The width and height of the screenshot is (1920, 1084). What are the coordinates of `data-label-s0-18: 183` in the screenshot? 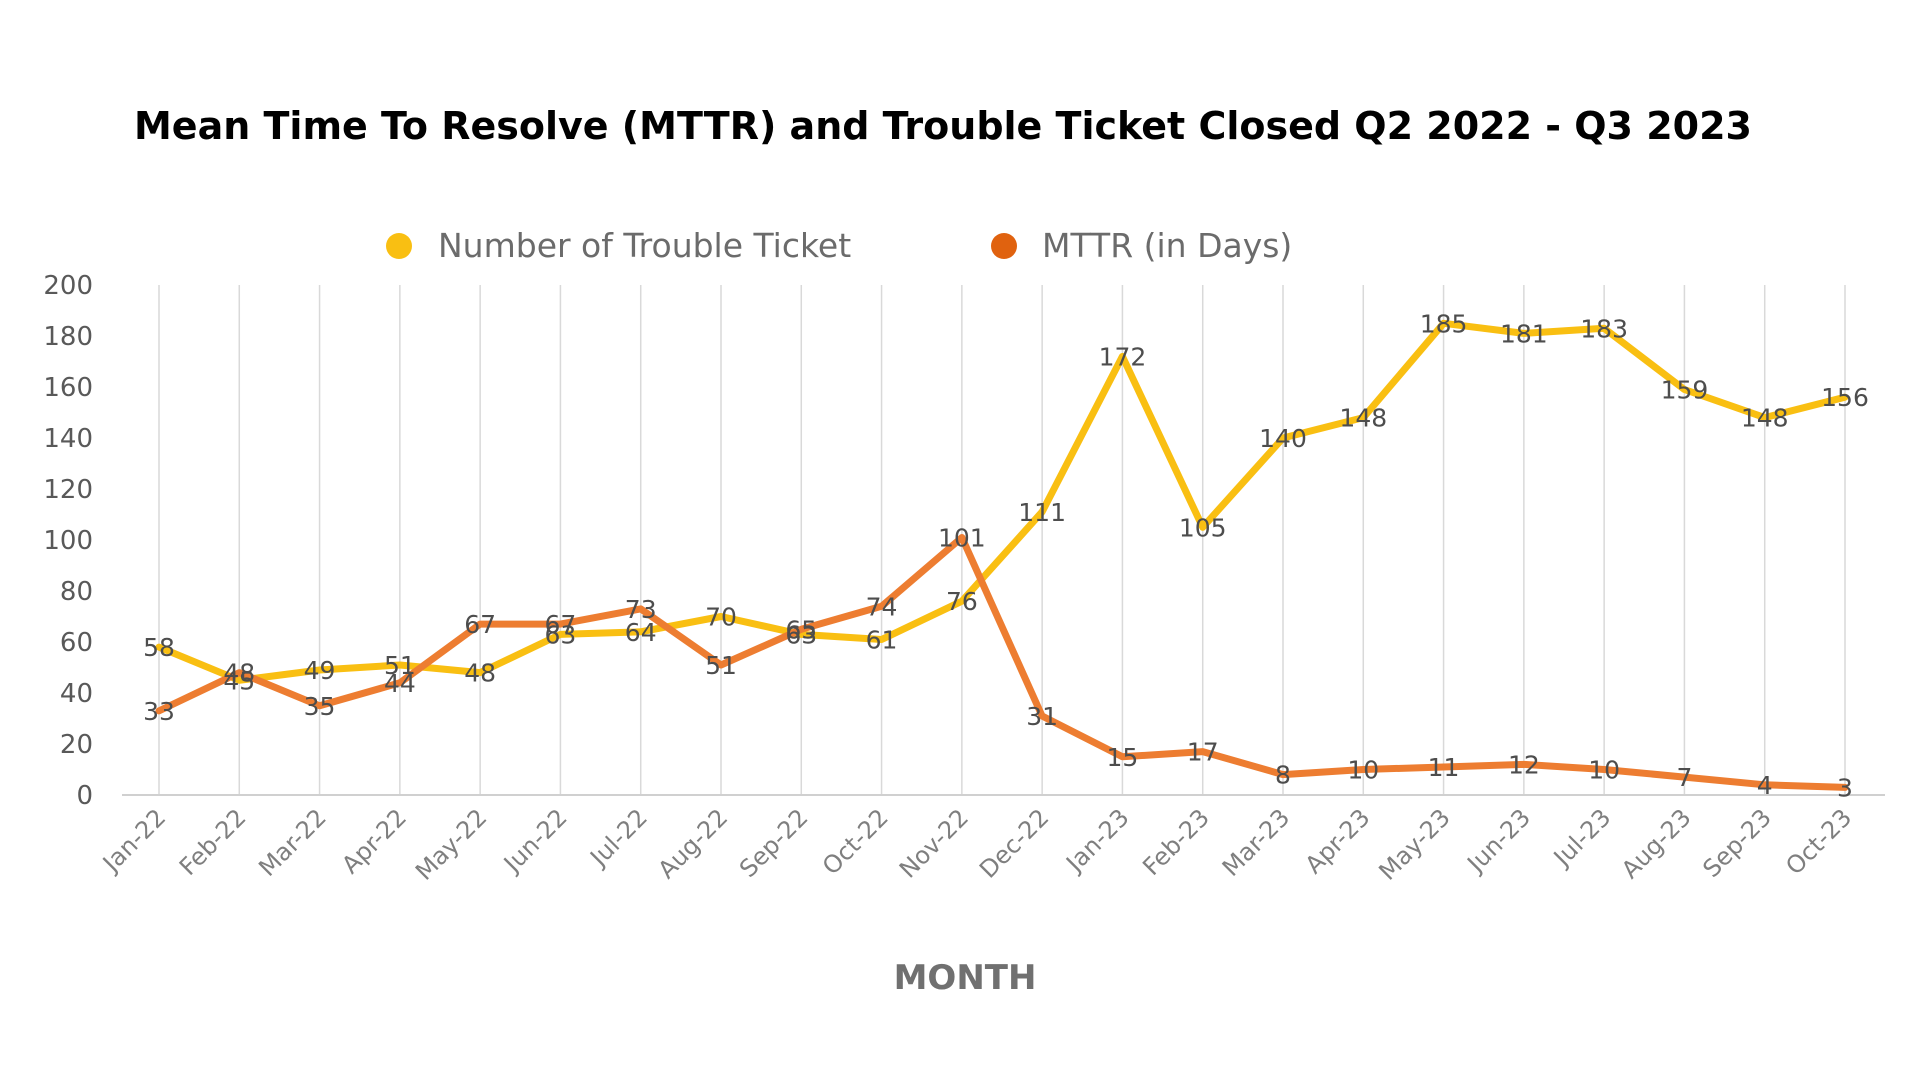 It's located at (1604, 328).